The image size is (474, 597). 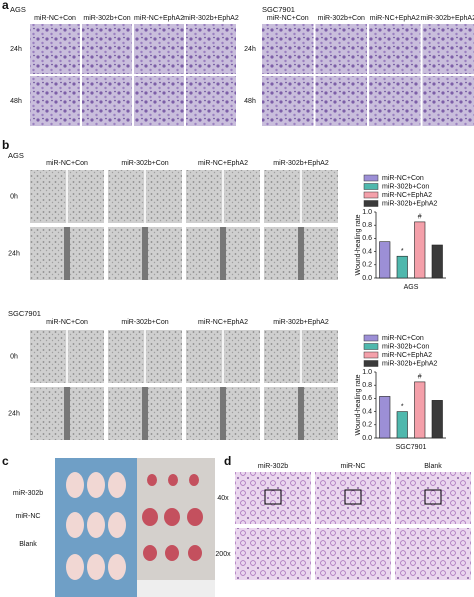 I want to click on row-label: miR-NC, so click(x=28, y=516).